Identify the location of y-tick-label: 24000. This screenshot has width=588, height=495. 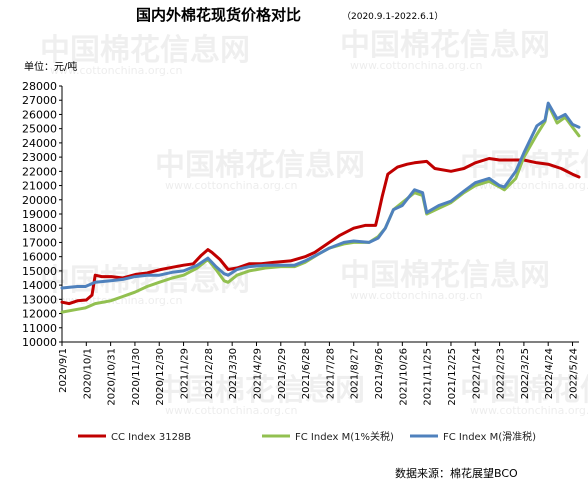
(39, 143).